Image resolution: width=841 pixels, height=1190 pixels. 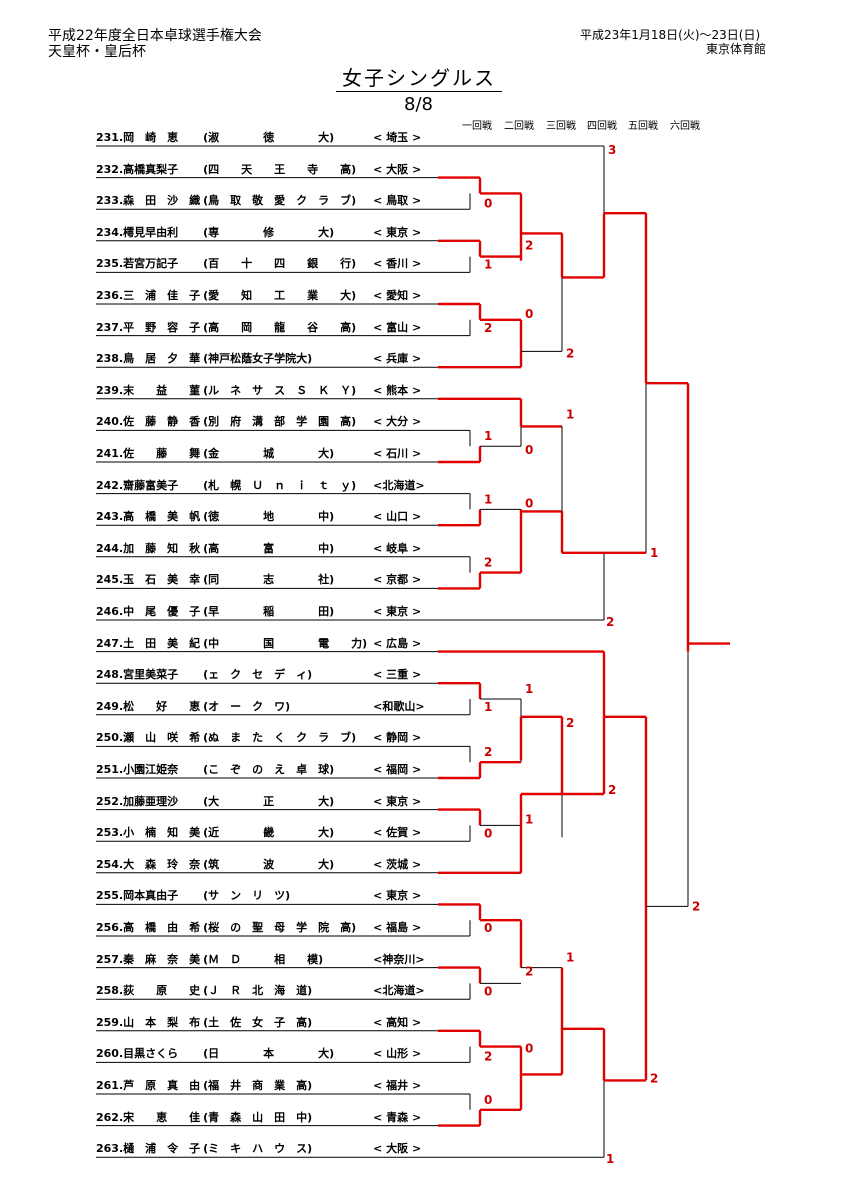 What do you see at coordinates (397, 390) in the screenshot?
I see `player-prefecture: < 熊本 >` at bounding box center [397, 390].